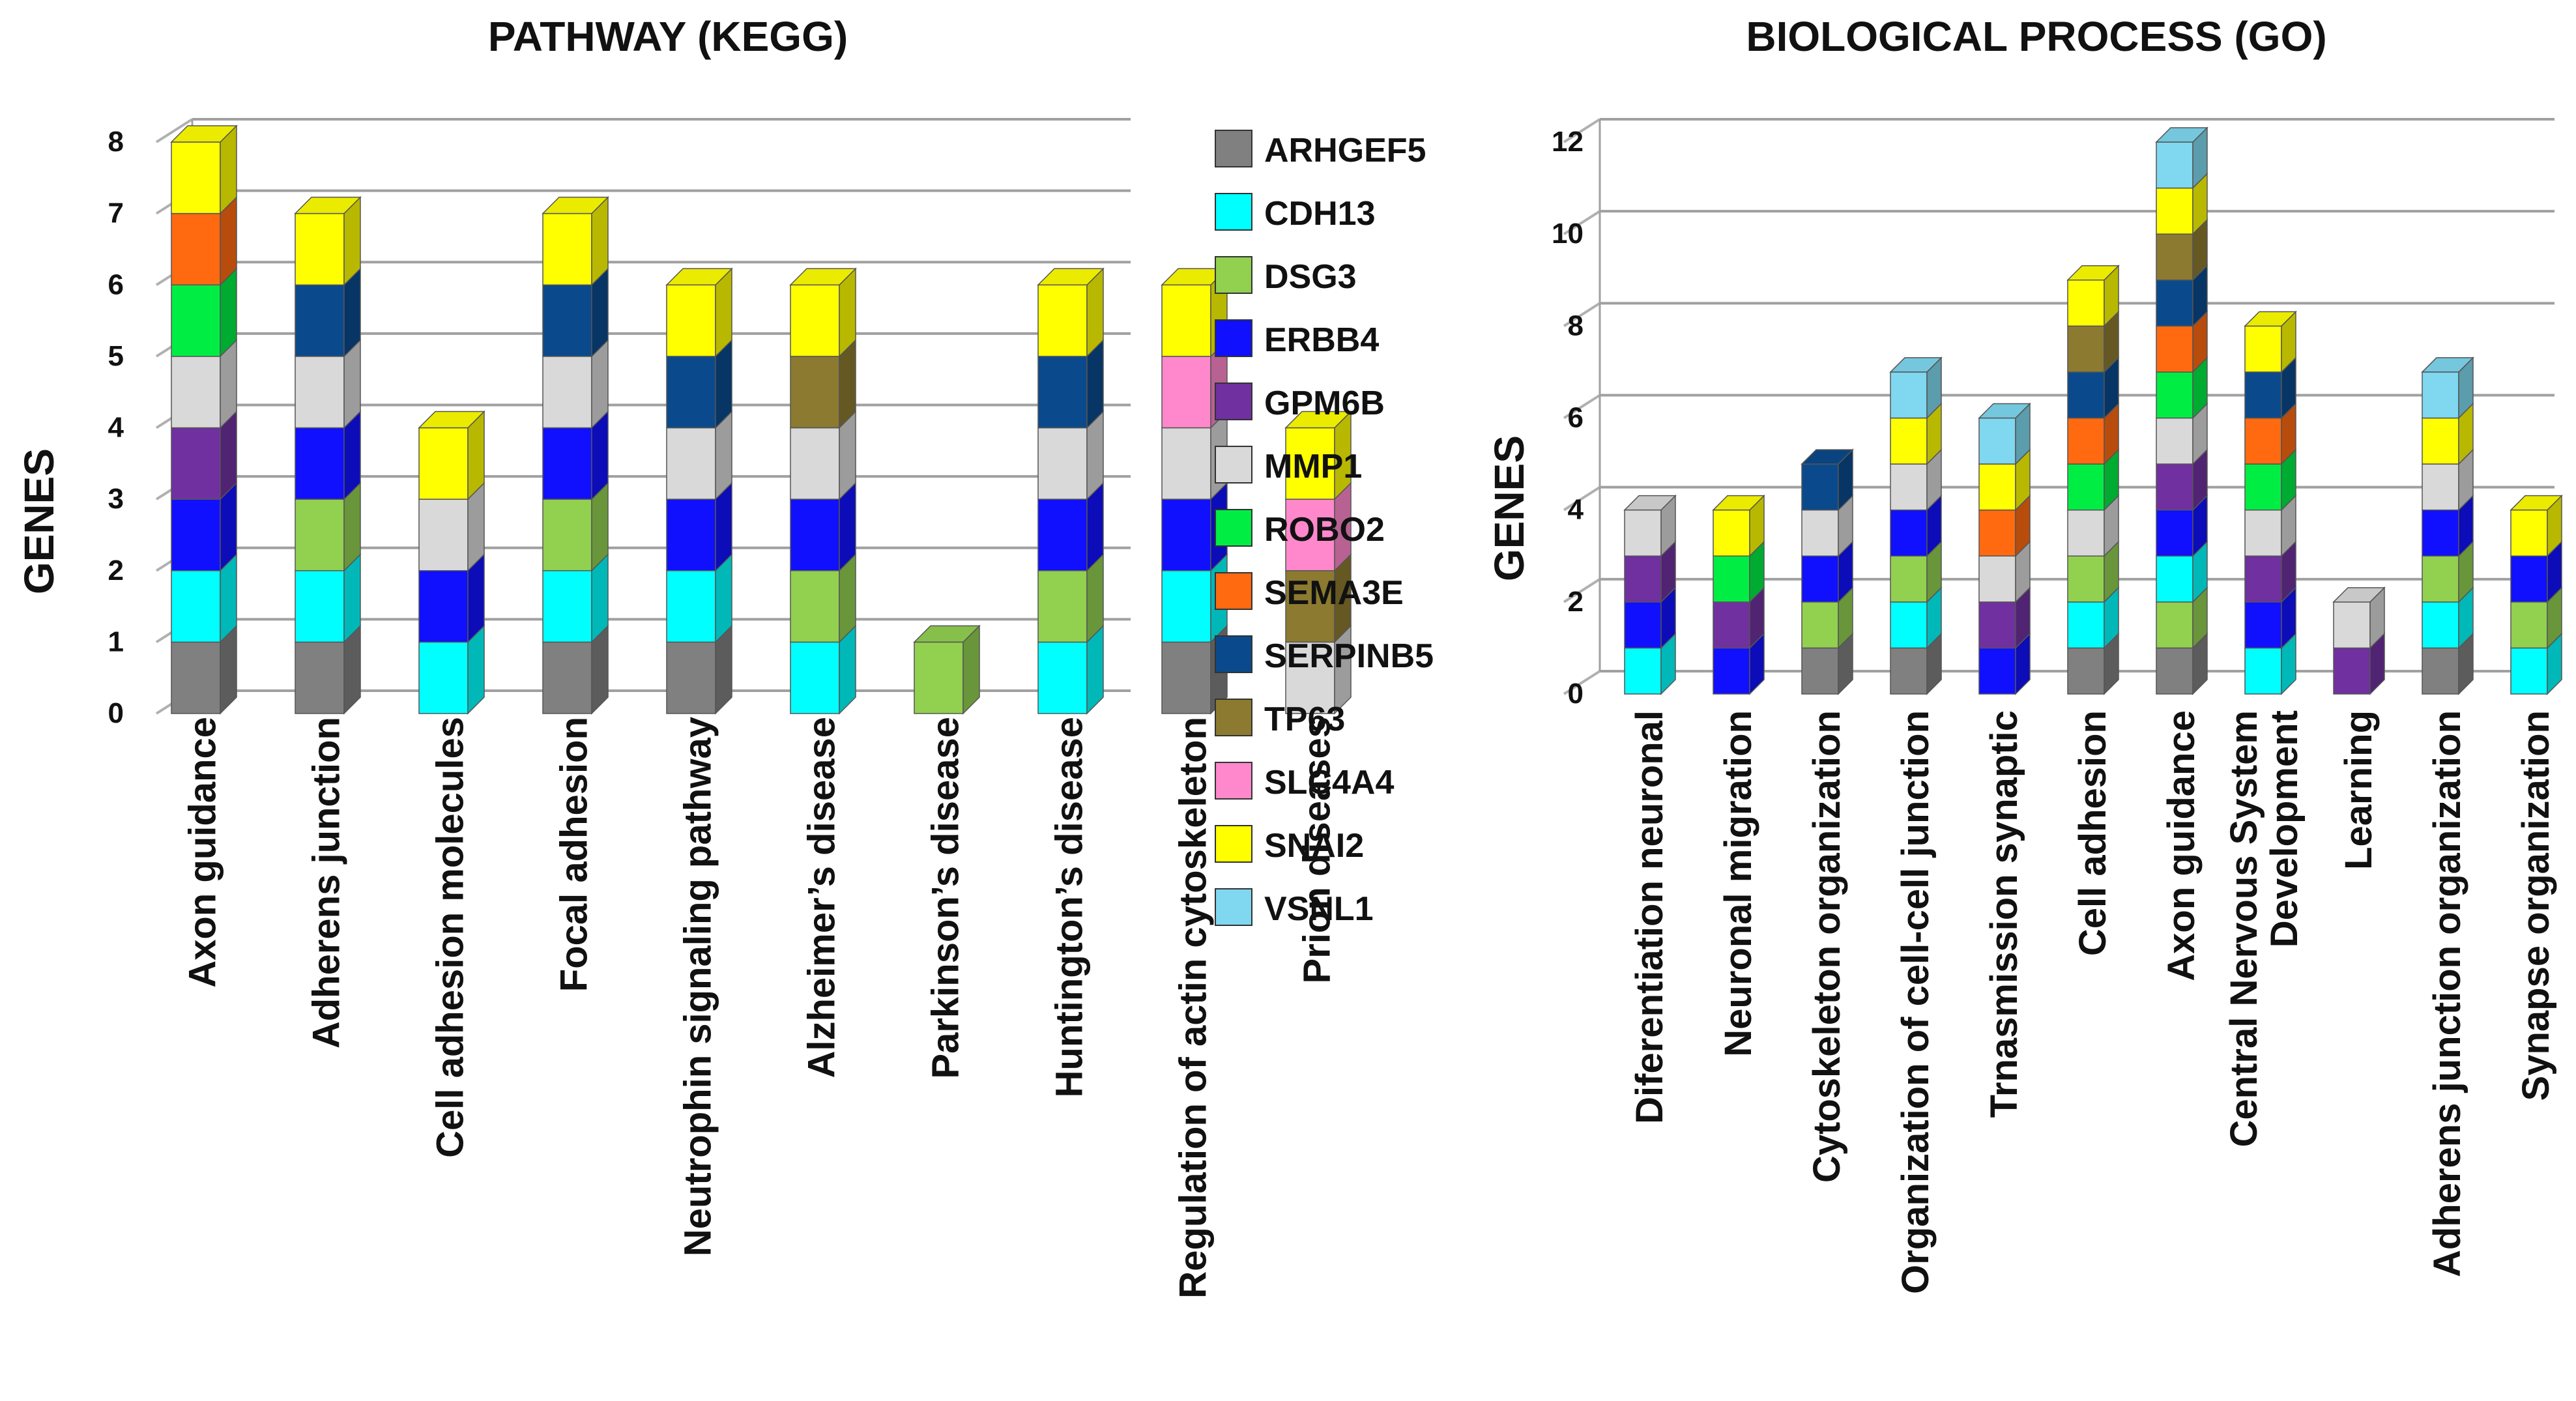 Image resolution: width=2576 pixels, height=1401 pixels. What do you see at coordinates (1568, 234) in the screenshot?
I see `go-y-tick-label: 10` at bounding box center [1568, 234].